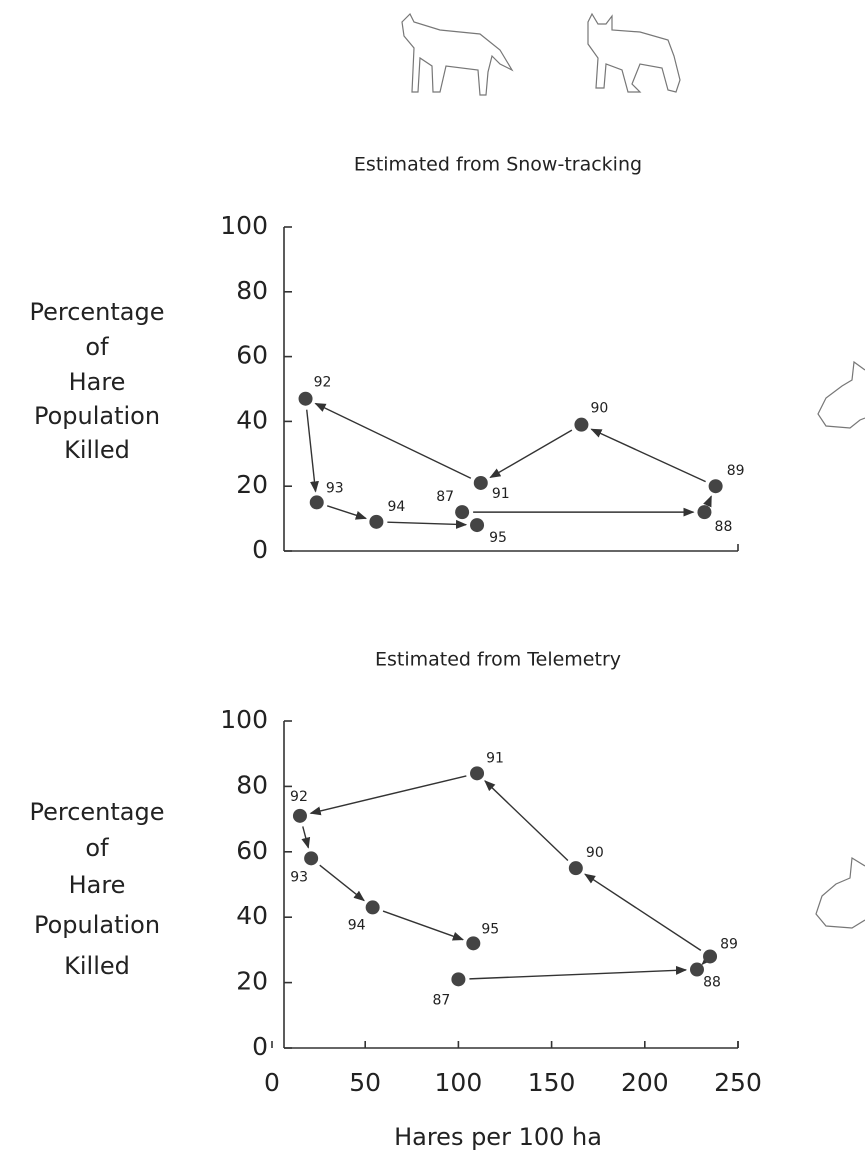 The width and height of the screenshot is (865, 1162). Describe the element at coordinates (498, 660) in the screenshot. I see `chart-title: Estimated from Telemetry` at that location.